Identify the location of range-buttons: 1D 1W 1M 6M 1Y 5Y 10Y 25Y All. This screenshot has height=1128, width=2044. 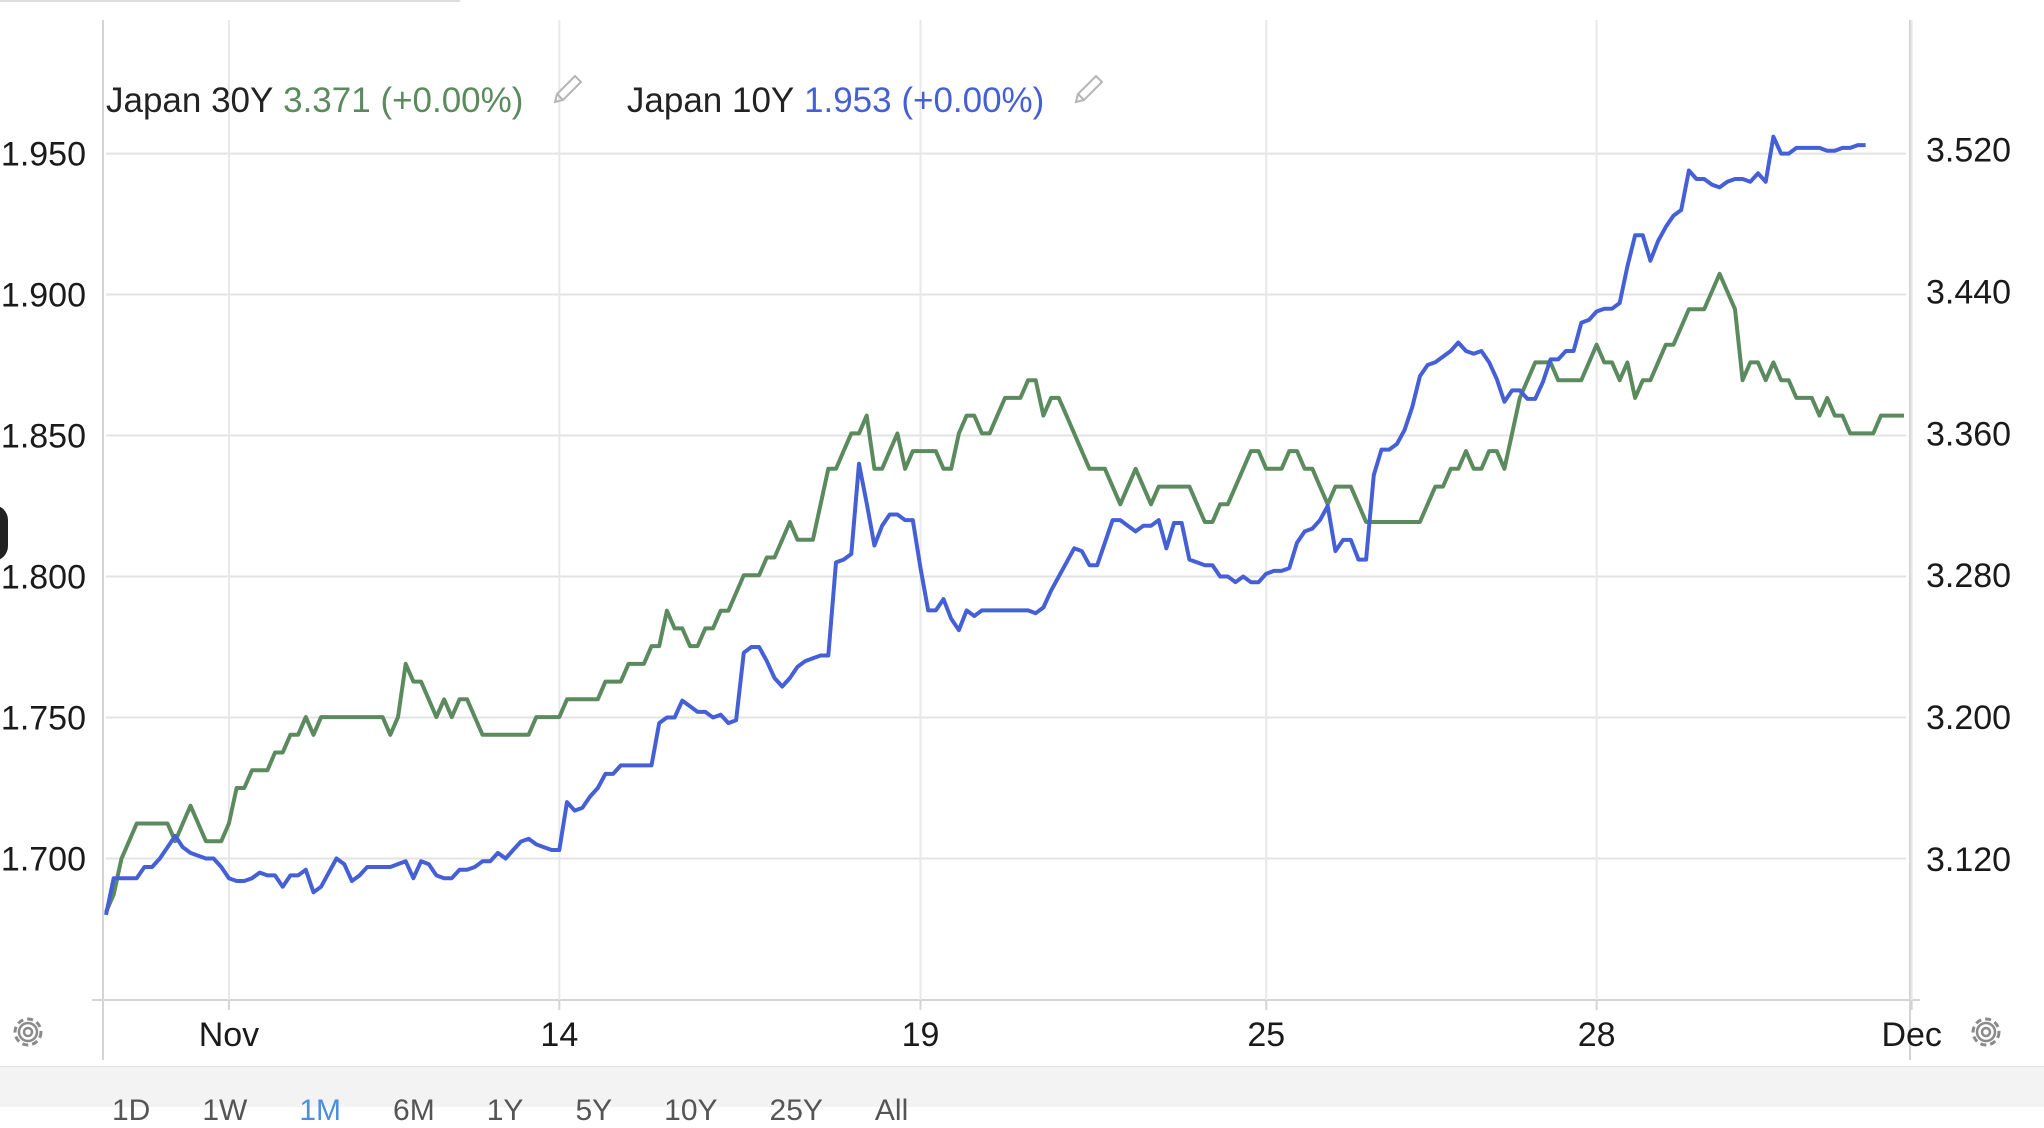
(536, 1111).